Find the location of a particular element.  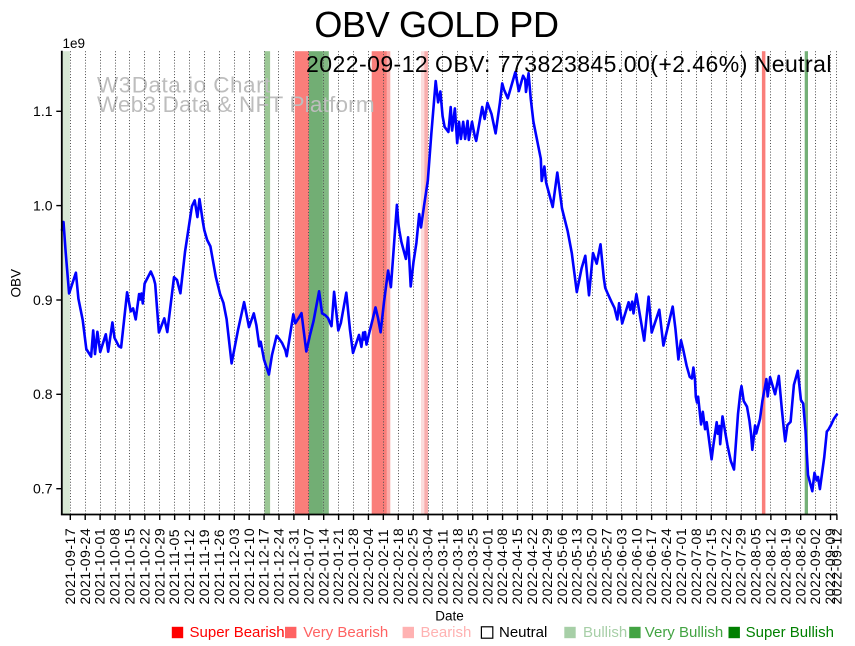

svg-text: 2022-07-29 is located at coordinates (741, 566).